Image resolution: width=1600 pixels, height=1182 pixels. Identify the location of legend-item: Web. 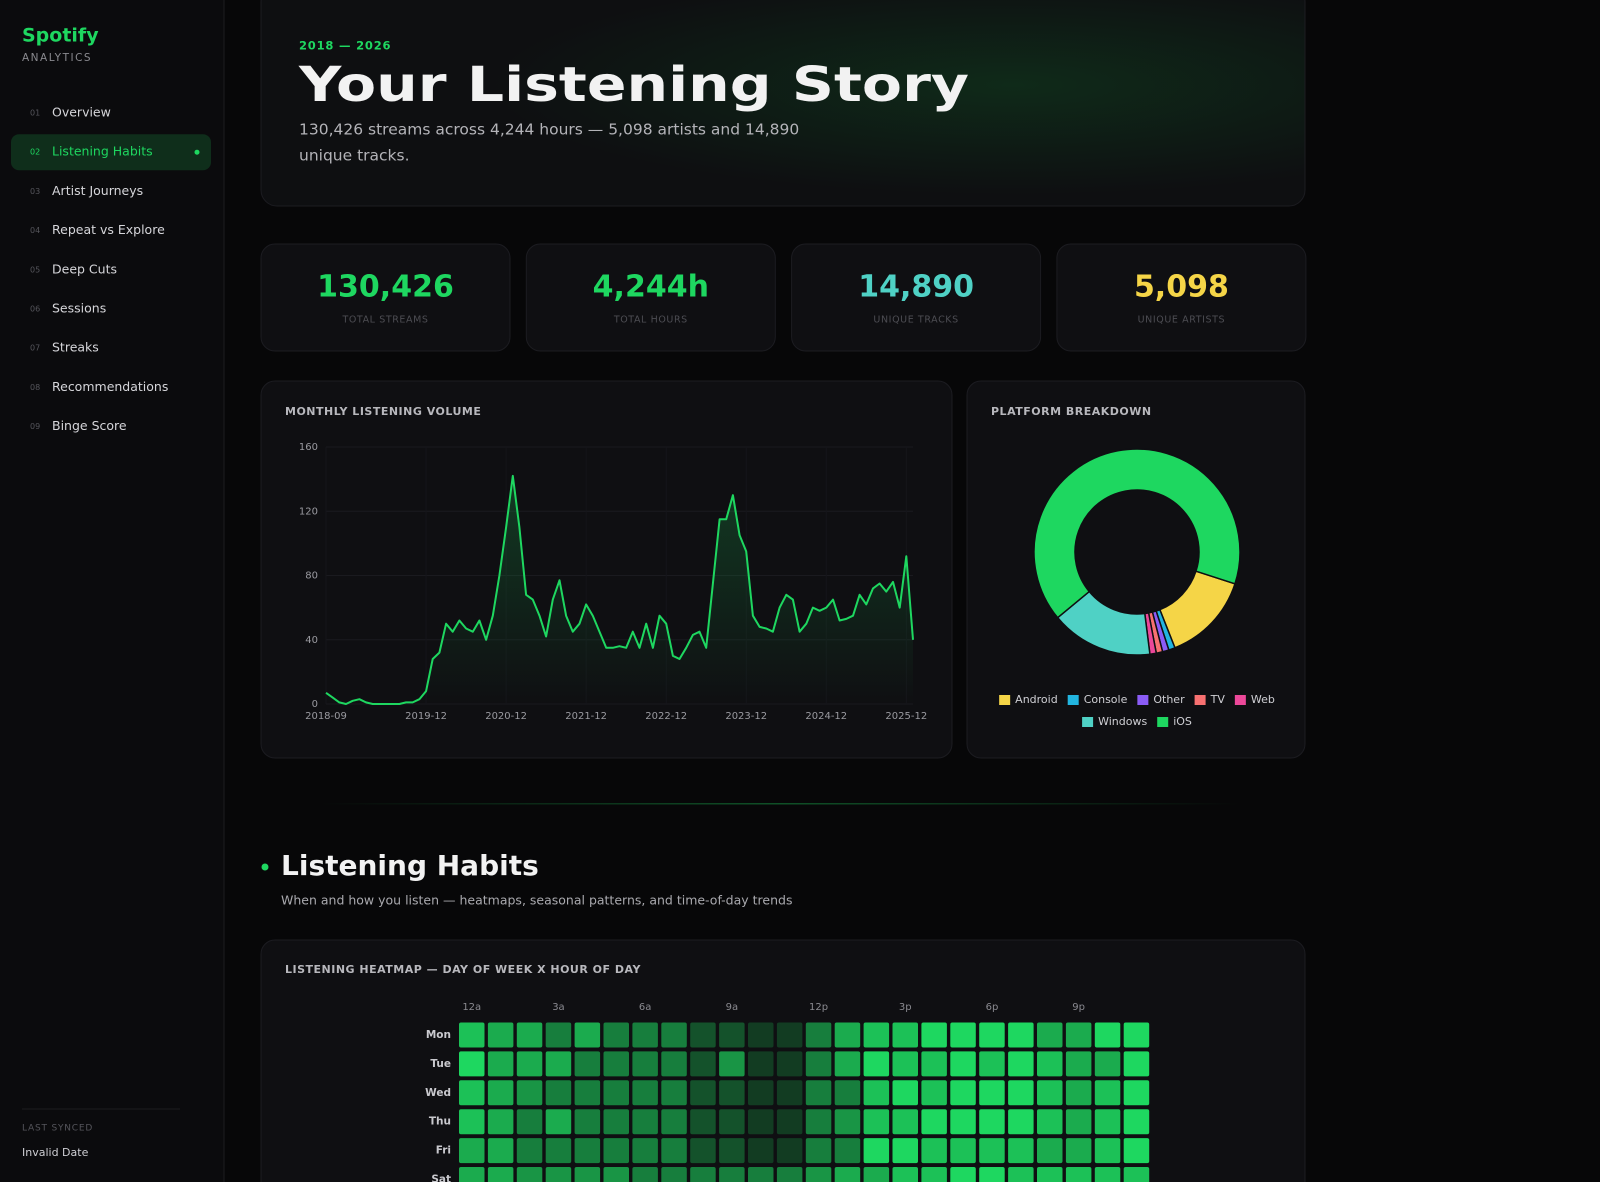
(1254, 699).